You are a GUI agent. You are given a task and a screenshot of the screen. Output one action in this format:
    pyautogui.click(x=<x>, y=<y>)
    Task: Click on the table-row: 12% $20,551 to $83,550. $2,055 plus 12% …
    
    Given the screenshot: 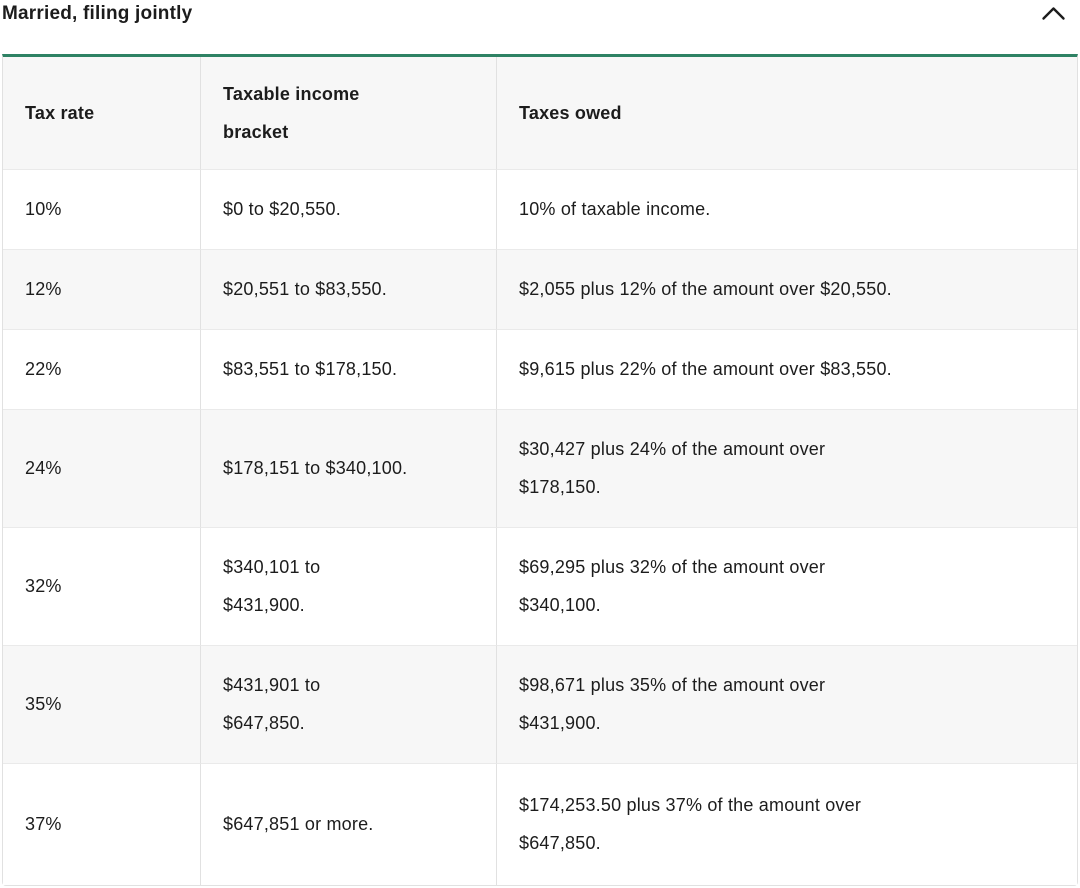 What is the action you would take?
    pyautogui.click(x=540, y=290)
    